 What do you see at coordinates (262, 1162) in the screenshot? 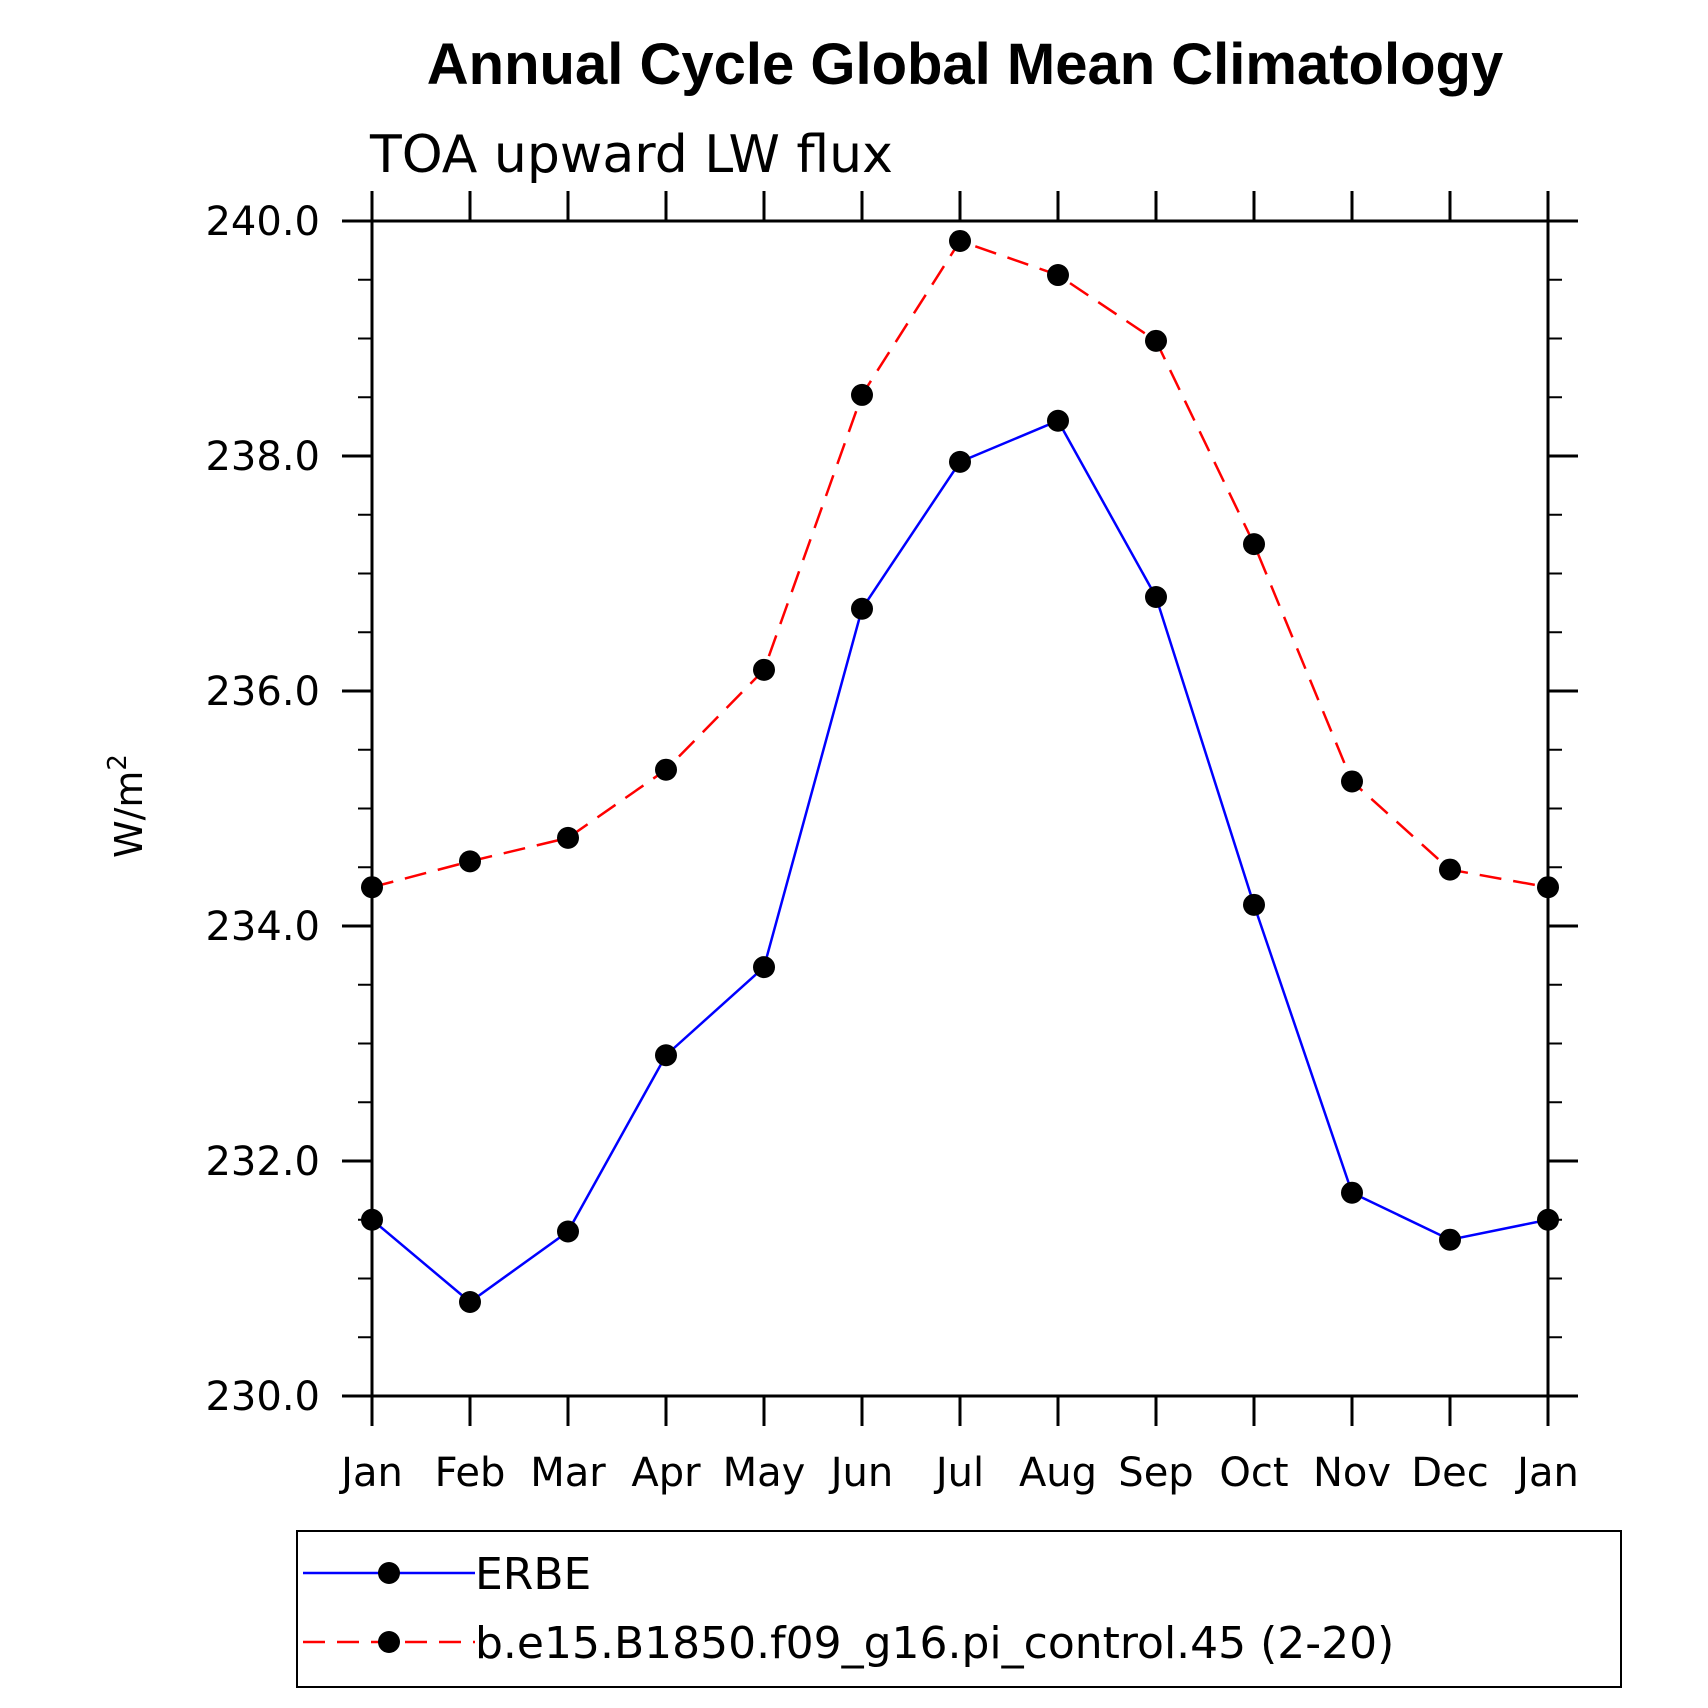
I see `y-tick-label: 232.0` at bounding box center [262, 1162].